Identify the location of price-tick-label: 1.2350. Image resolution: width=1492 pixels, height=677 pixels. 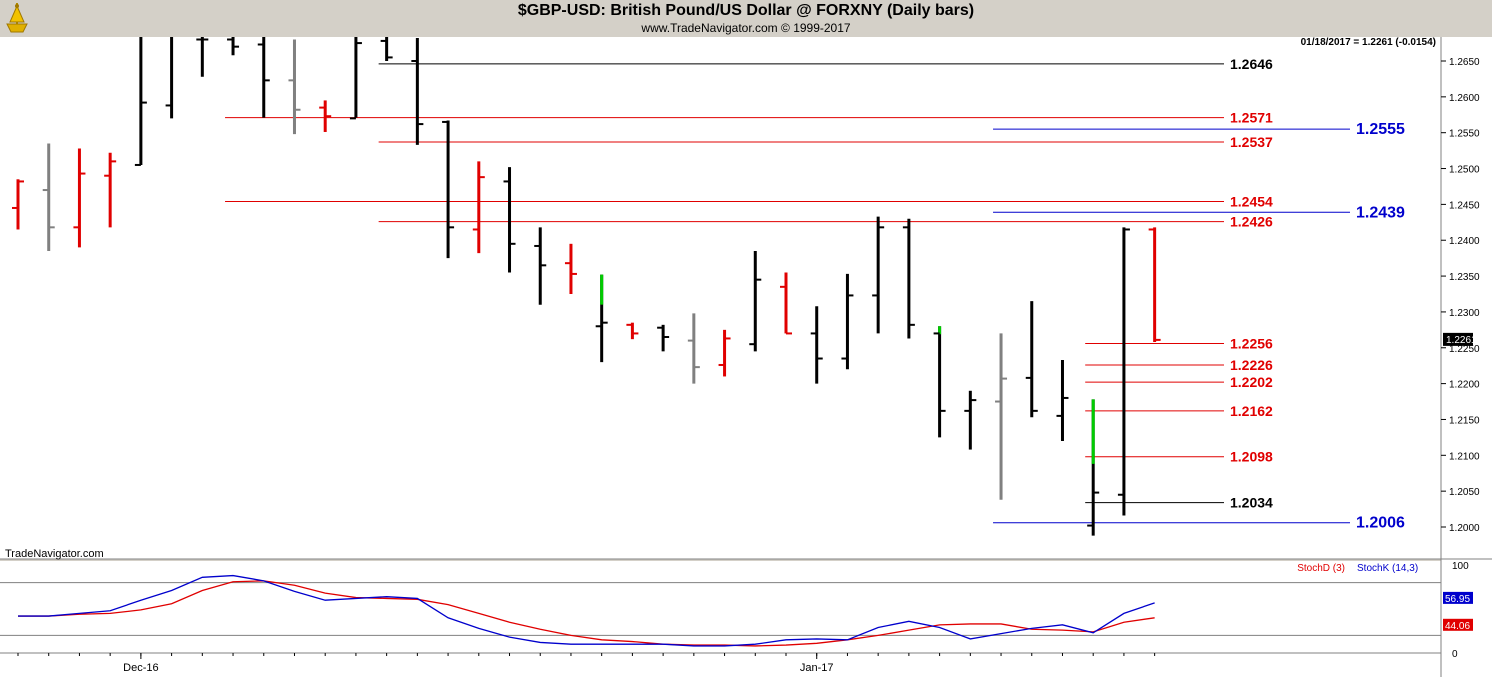
(1464, 277).